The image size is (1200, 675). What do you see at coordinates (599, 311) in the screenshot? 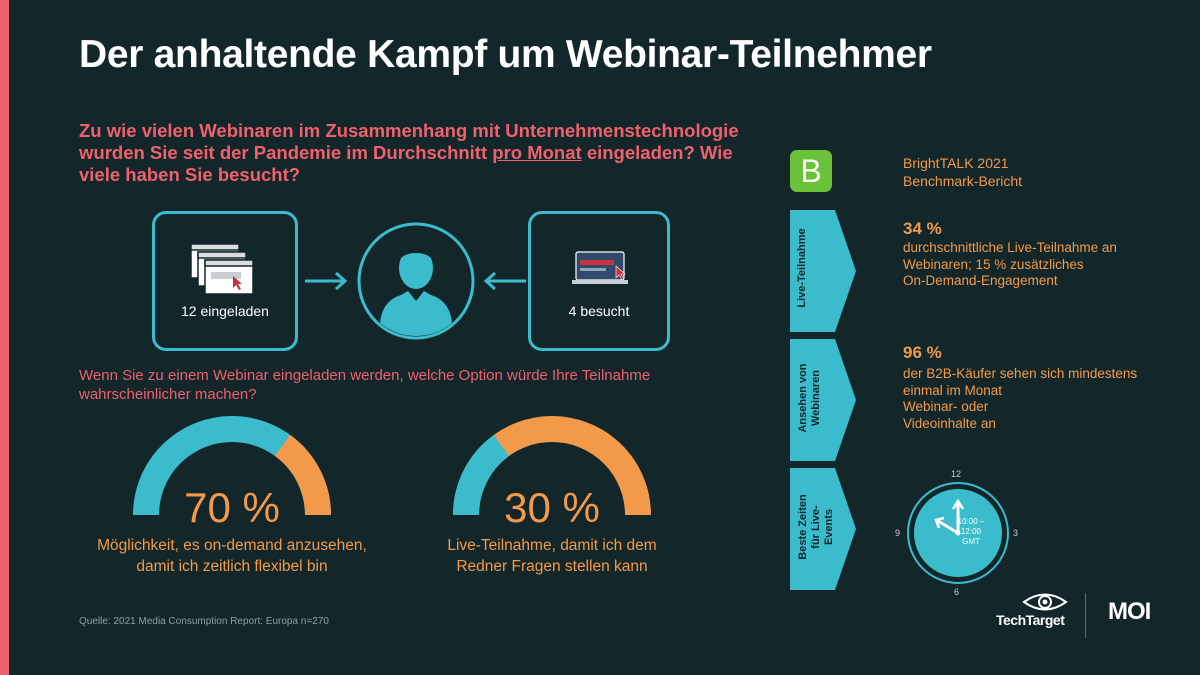
I see `attended-label: 4 besucht` at bounding box center [599, 311].